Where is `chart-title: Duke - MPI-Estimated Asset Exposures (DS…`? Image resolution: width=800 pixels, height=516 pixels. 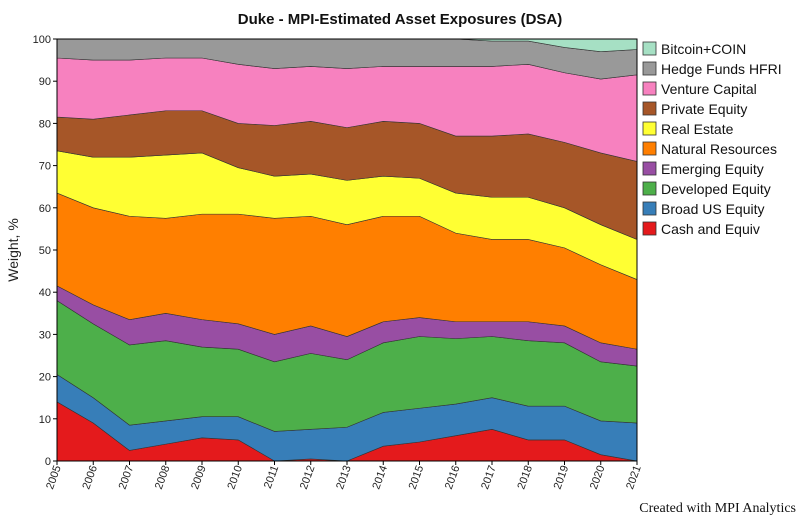
chart-title: Duke - MPI-Estimated Asset Exposures (DS… is located at coordinates (400, 19).